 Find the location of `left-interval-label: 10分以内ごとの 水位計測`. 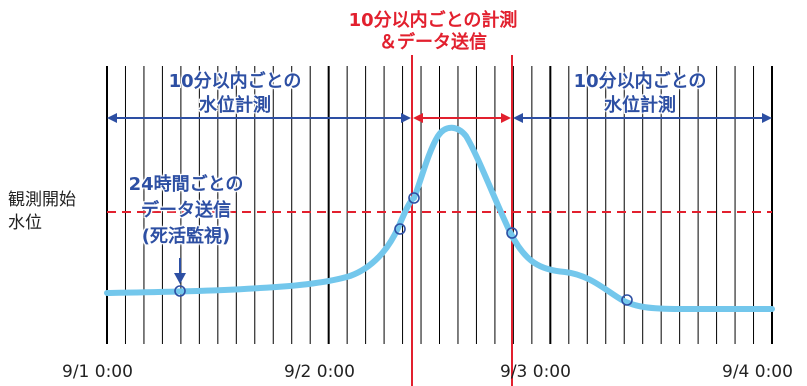

left-interval-label: 10分以内ごとの 水位計測 is located at coordinates (235, 94).